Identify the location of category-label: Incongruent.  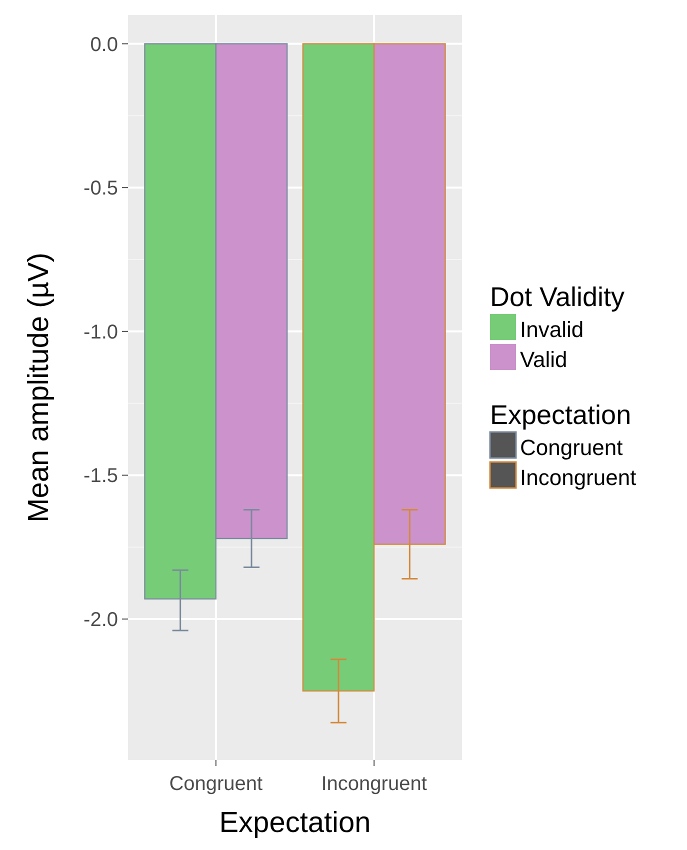
(578, 477).